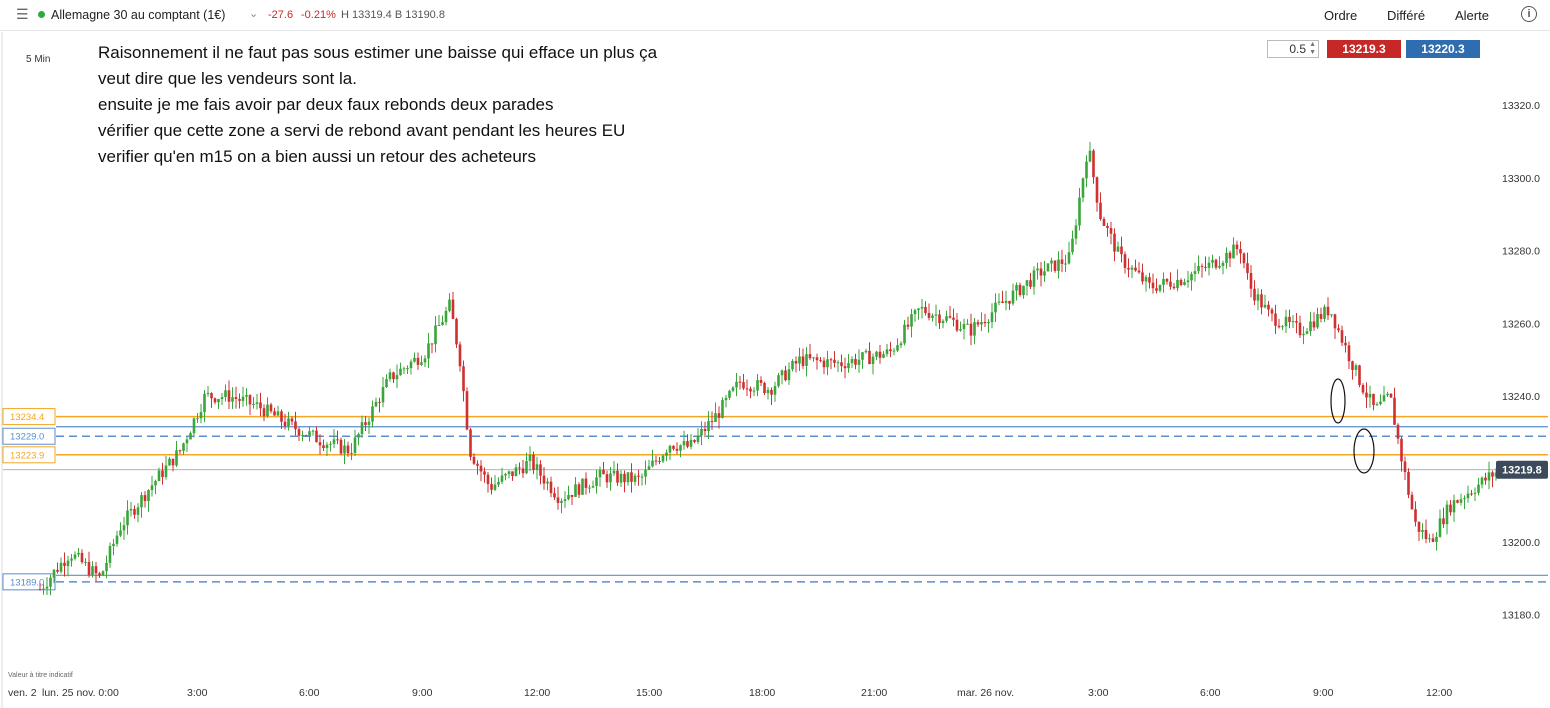 This screenshot has width=1550, height=708. I want to click on timeframe-label: 5 Min, so click(38, 59).